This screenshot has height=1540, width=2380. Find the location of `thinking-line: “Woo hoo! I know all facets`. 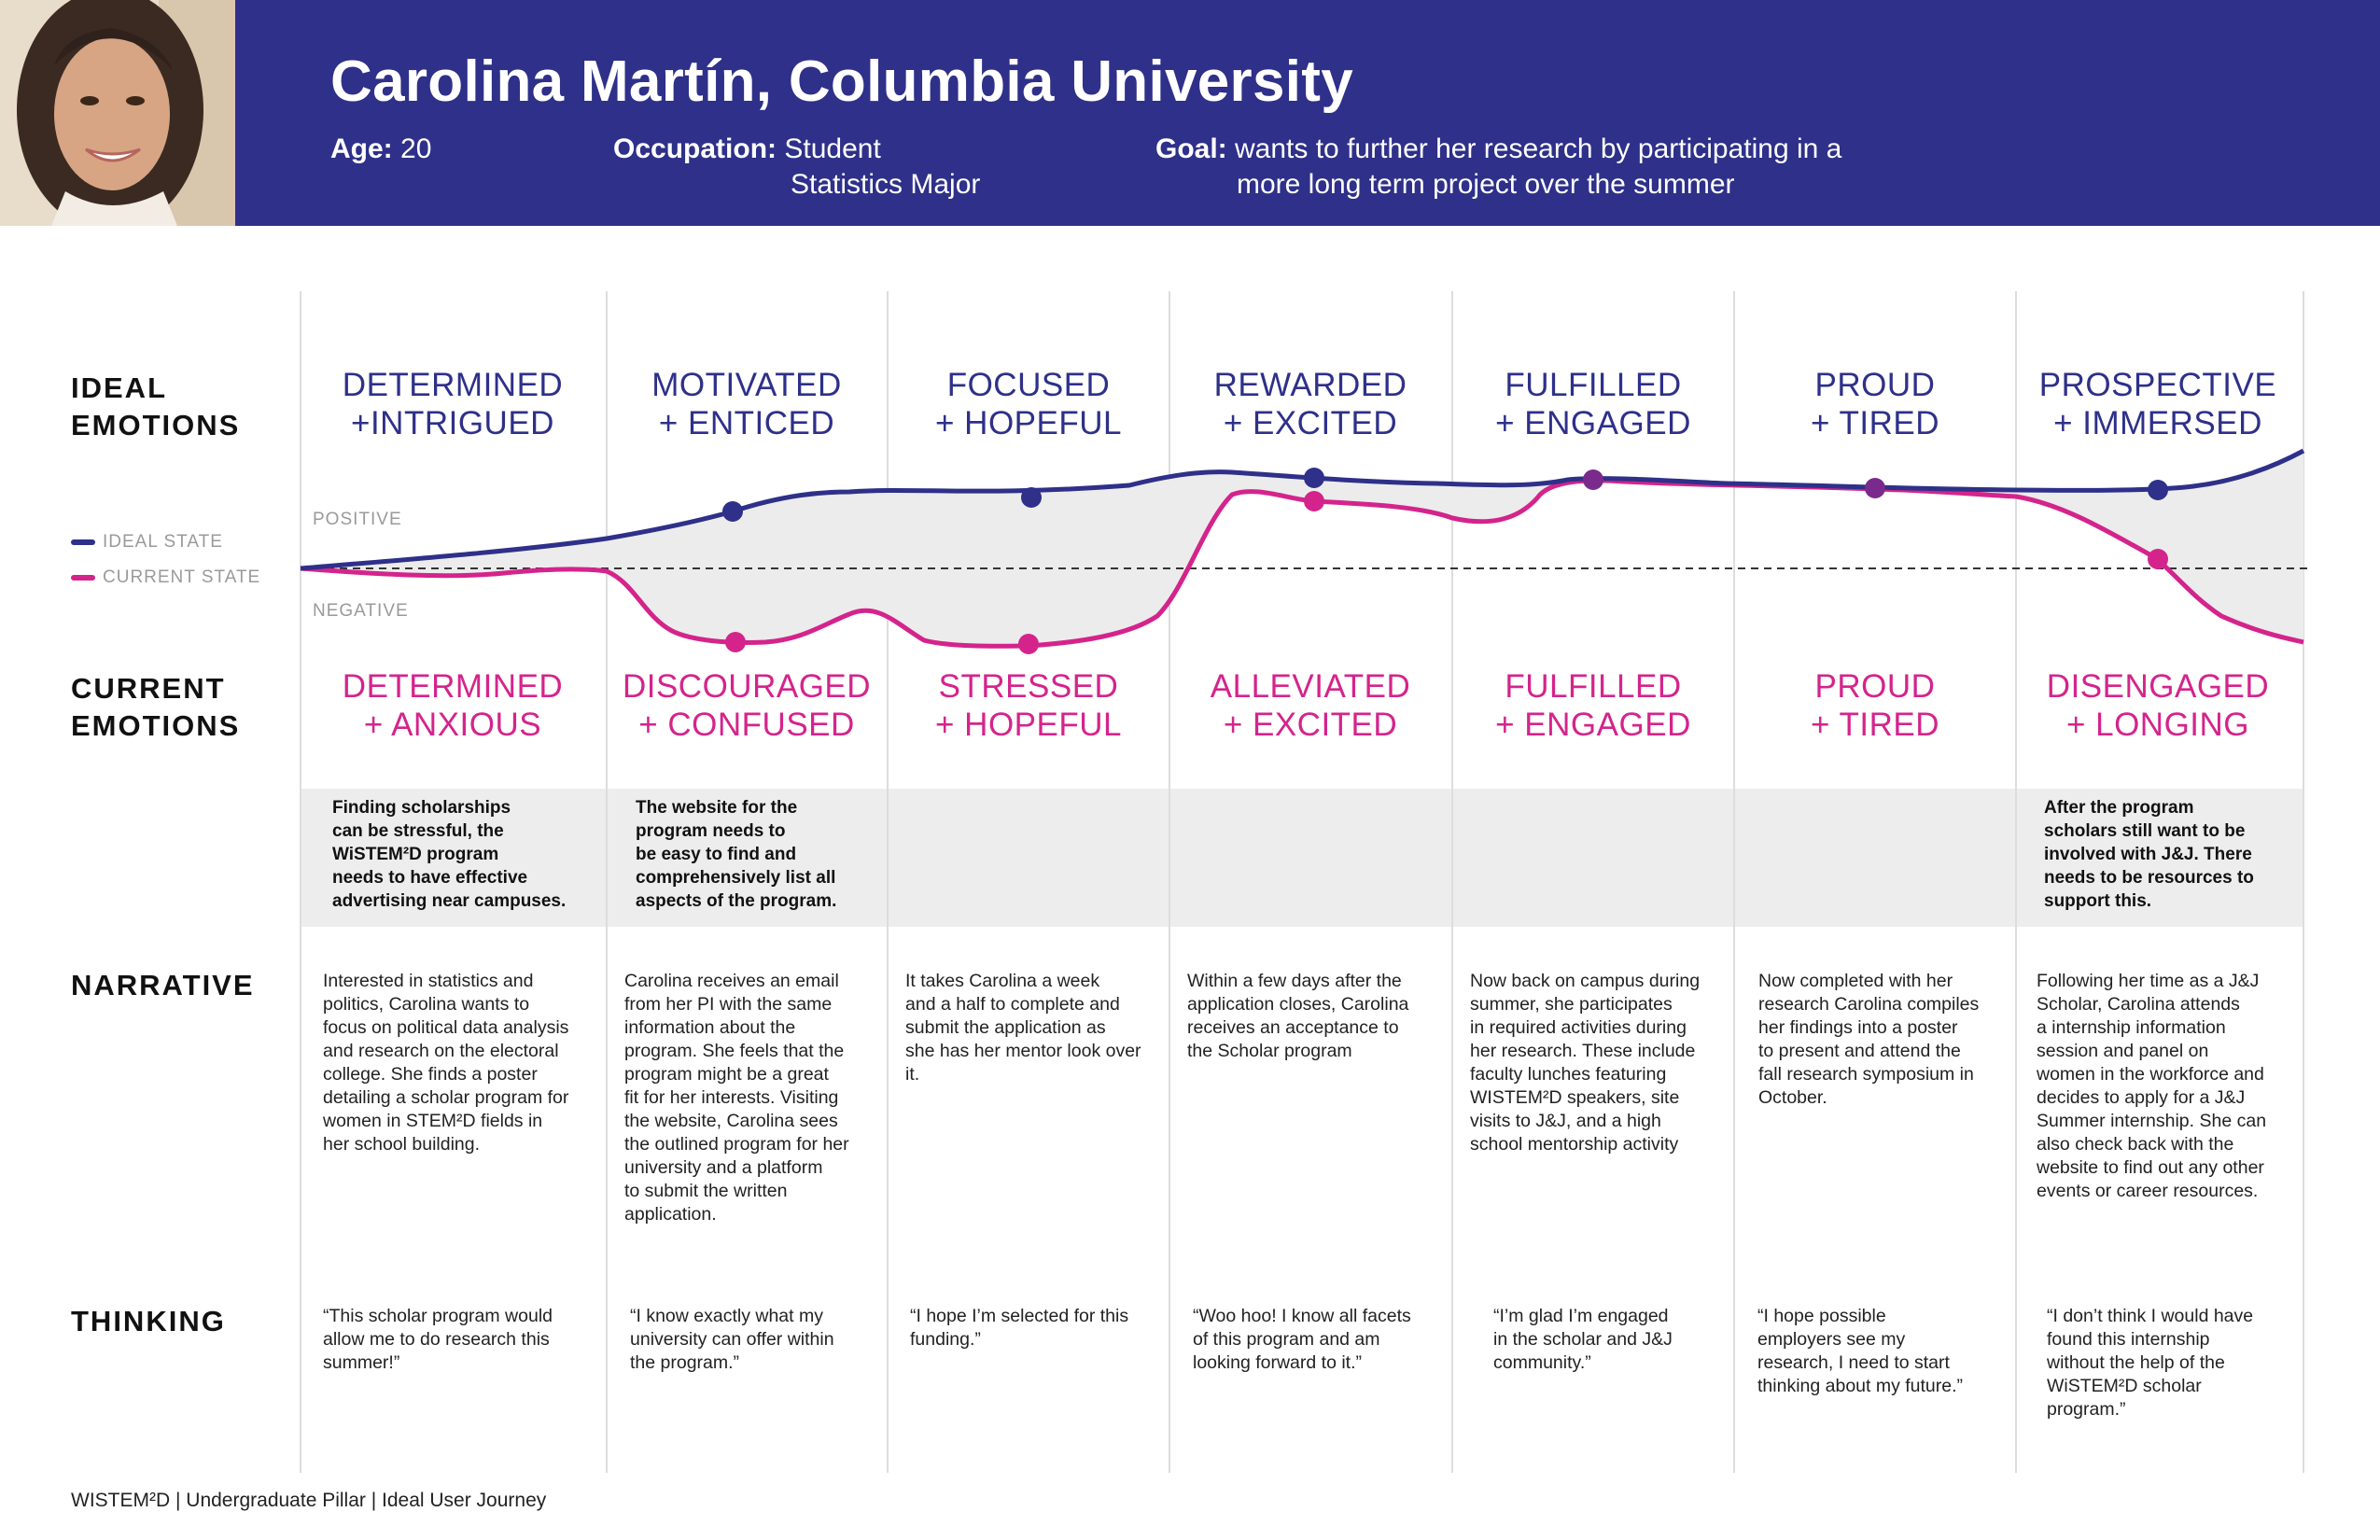

thinking-line: “Woo hoo! I know all facets is located at coordinates (1302, 1316).